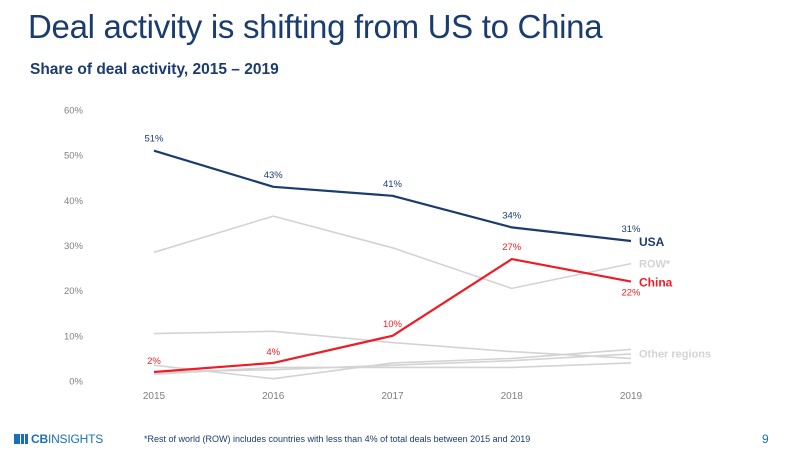 This screenshot has width=800, height=457. What do you see at coordinates (512, 247) in the screenshot?
I see `data-label-china: 27%` at bounding box center [512, 247].